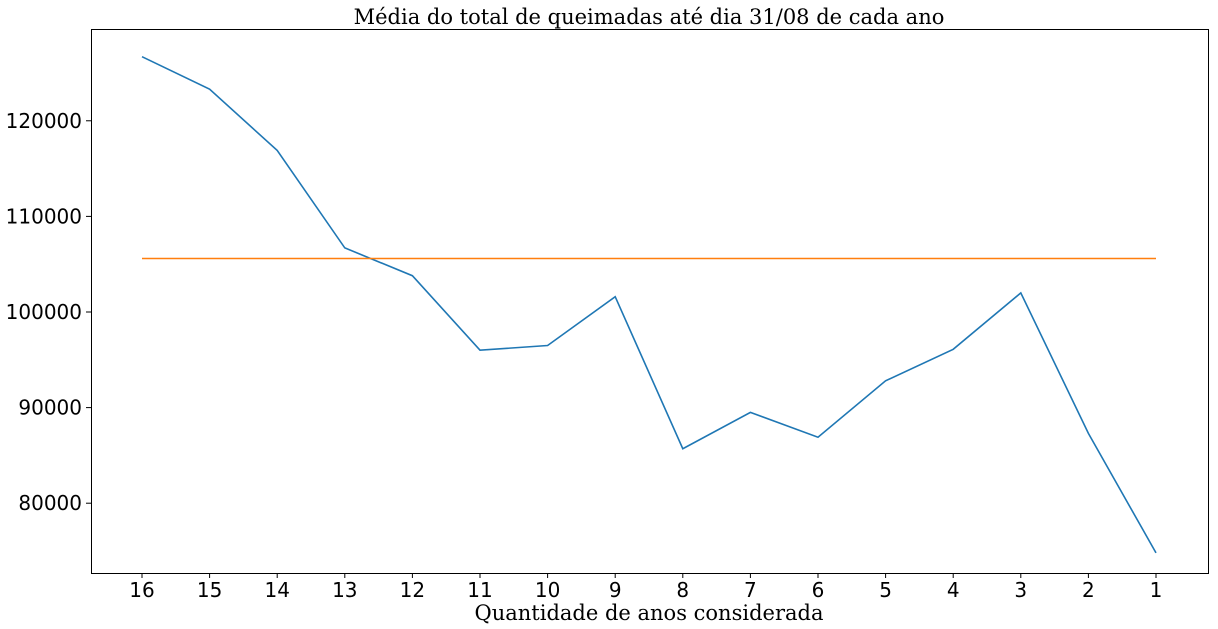  What do you see at coordinates (276, 590) in the screenshot?
I see `x-tick-label: 14` at bounding box center [276, 590].